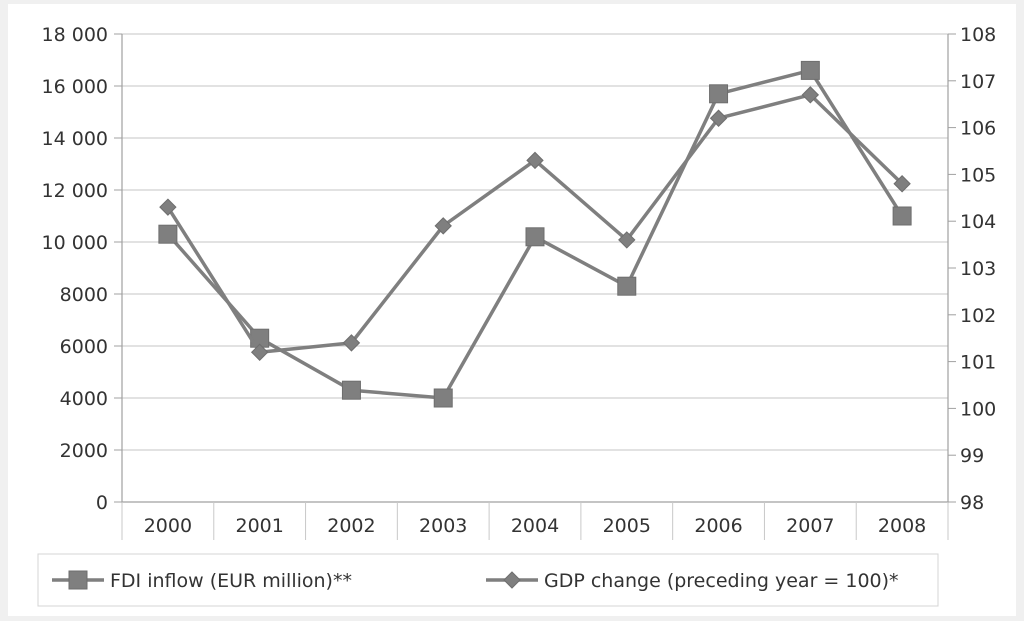 This screenshot has width=1024, height=621. What do you see at coordinates (84, 347) in the screenshot?
I see `left-tick-label: 6000` at bounding box center [84, 347].